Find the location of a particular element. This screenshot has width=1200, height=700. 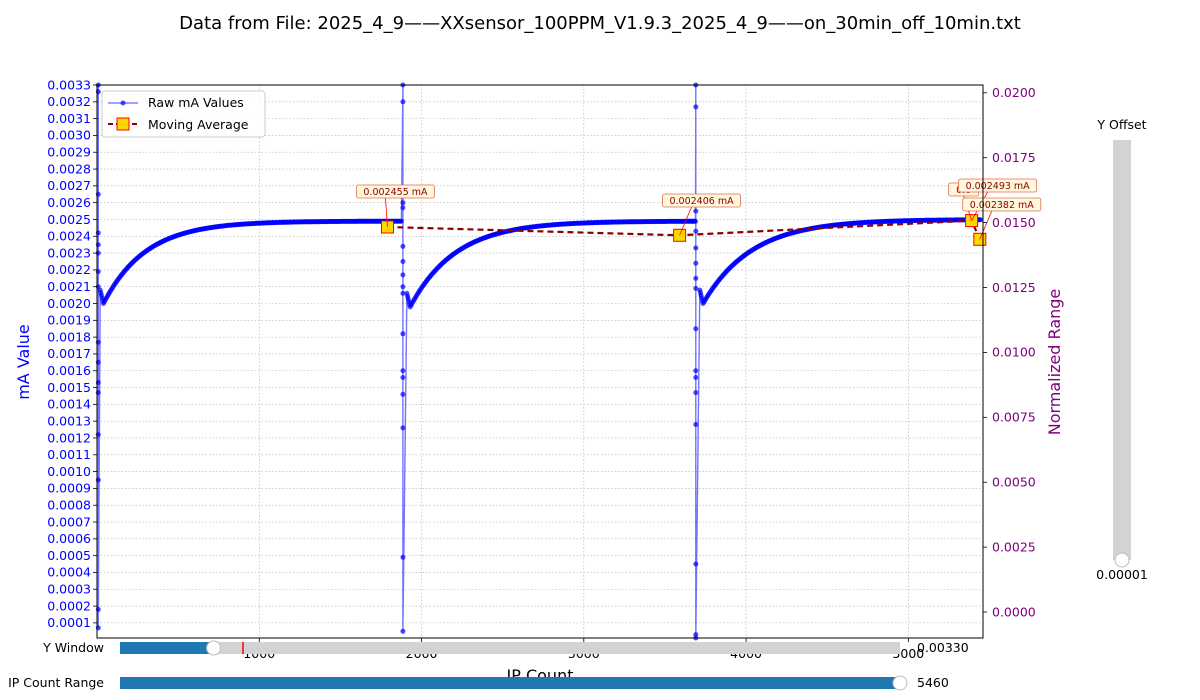

y-tick-label: 0.0021 is located at coordinates (69, 286).